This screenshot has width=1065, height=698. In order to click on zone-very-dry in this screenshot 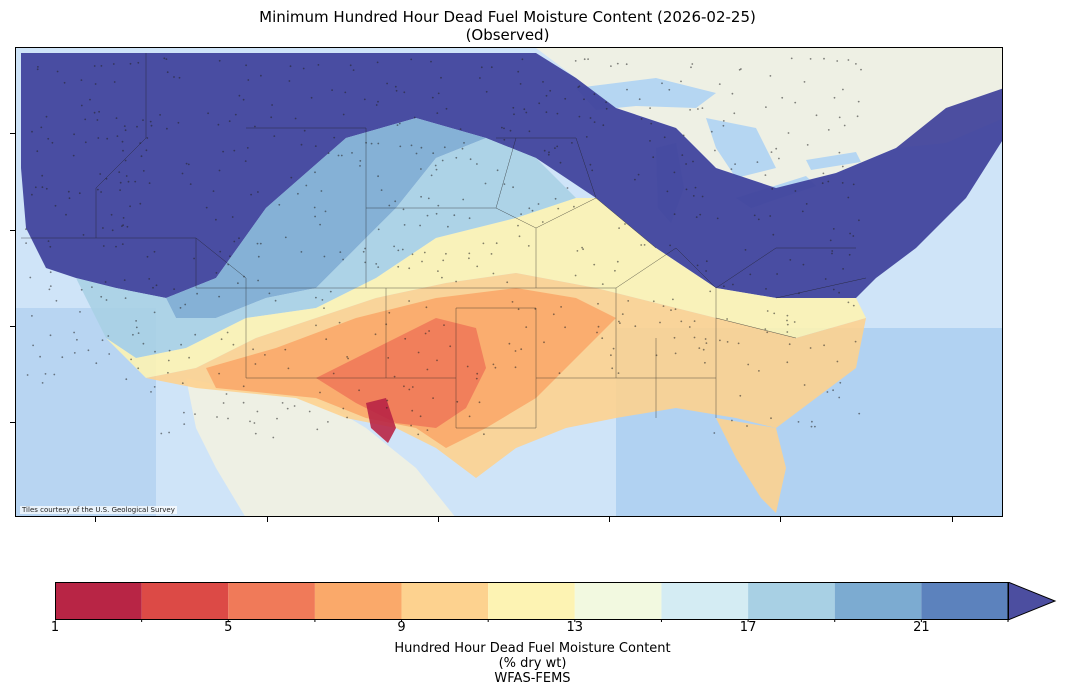, I will do `click(401, 373)`.